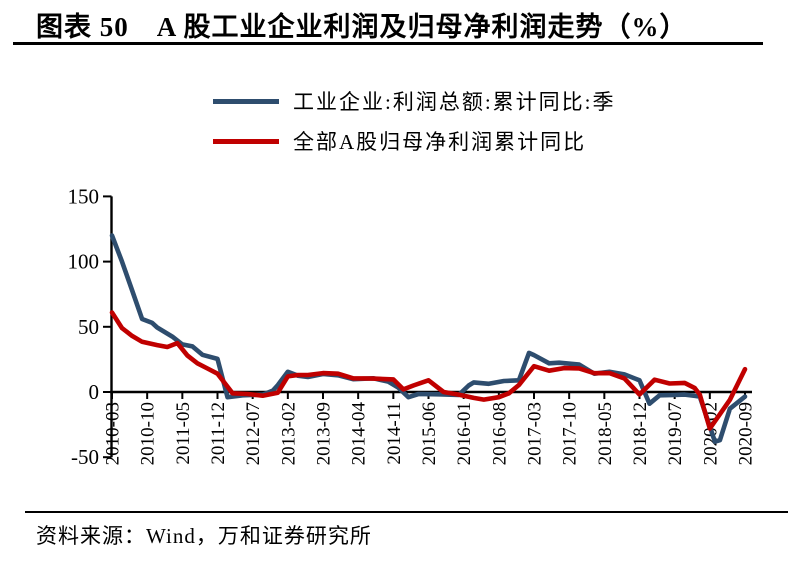 Image resolution: width=795 pixels, height=577 pixels. I want to click on legend-label-industrial: 工业企业:利润总额:累计同比:季, so click(454, 102).